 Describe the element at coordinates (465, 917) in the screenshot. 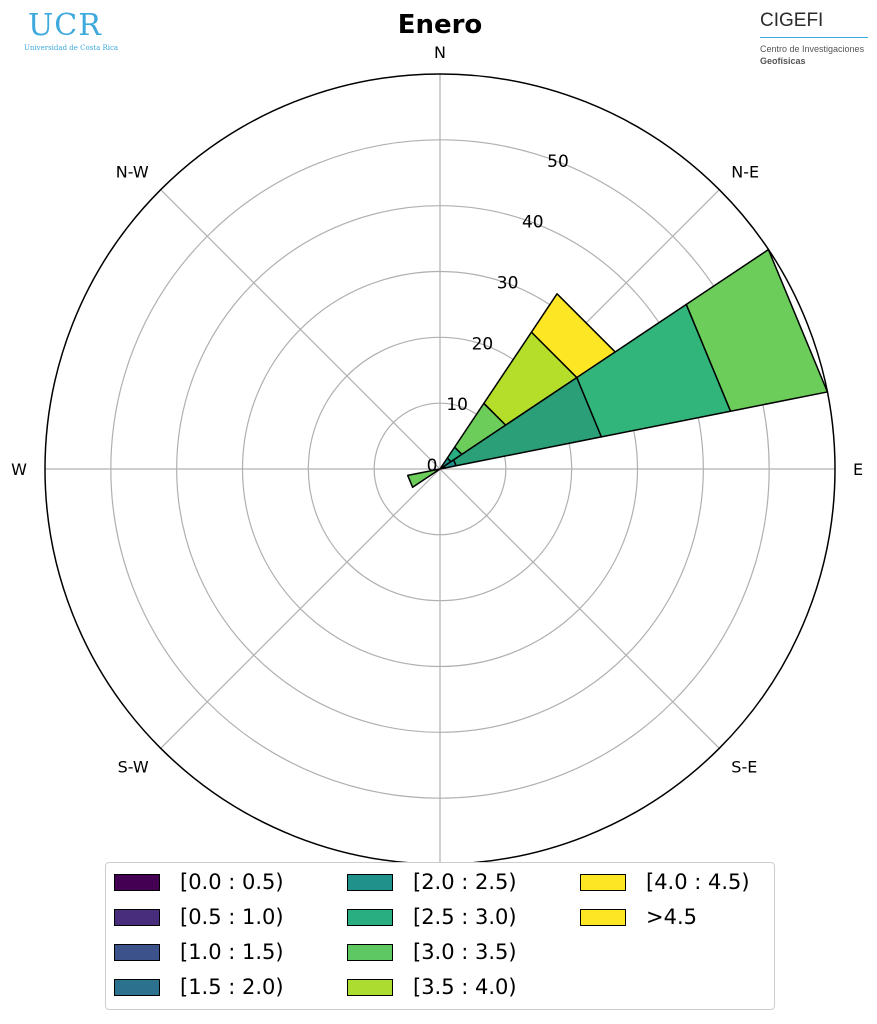

I see `legend-label: [2.5 : 3.0)` at that location.